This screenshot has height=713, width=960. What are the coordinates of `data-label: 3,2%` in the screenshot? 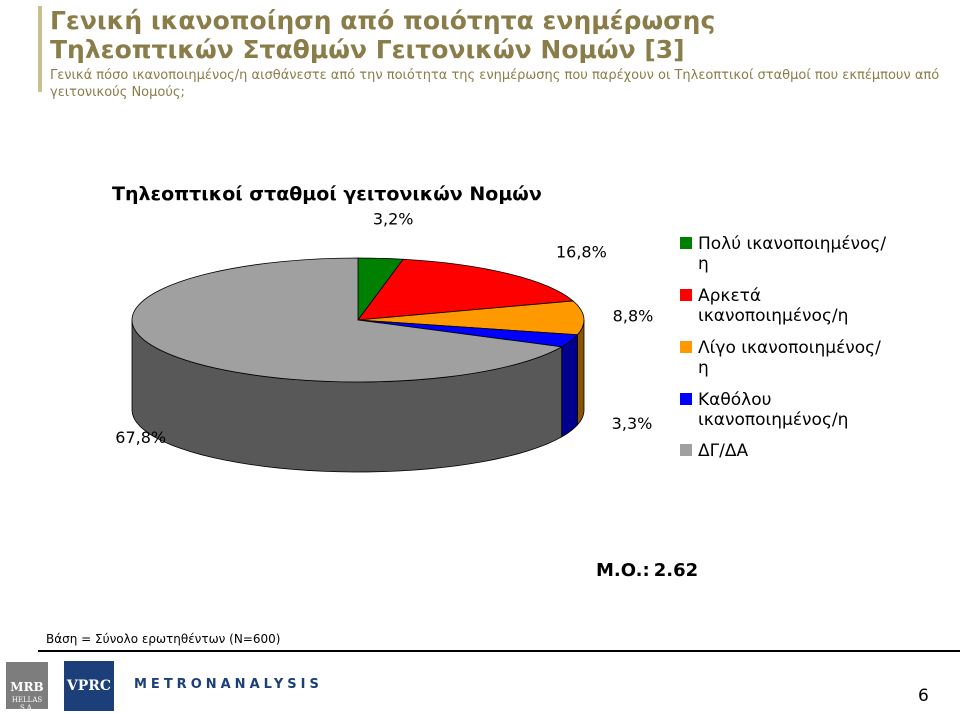 It's located at (393, 218).